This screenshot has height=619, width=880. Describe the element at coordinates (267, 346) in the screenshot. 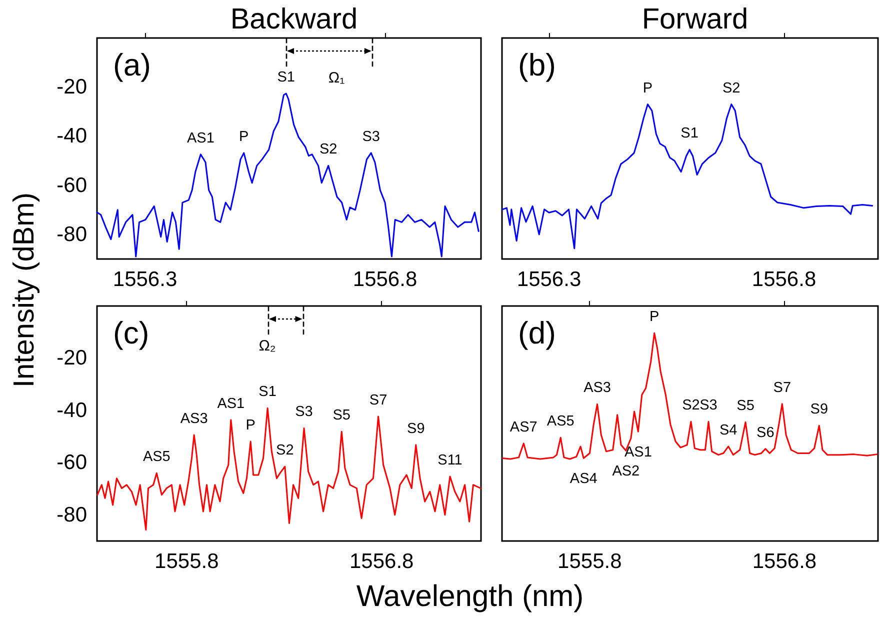

I see `ref-line-label: Ω₂` at that location.